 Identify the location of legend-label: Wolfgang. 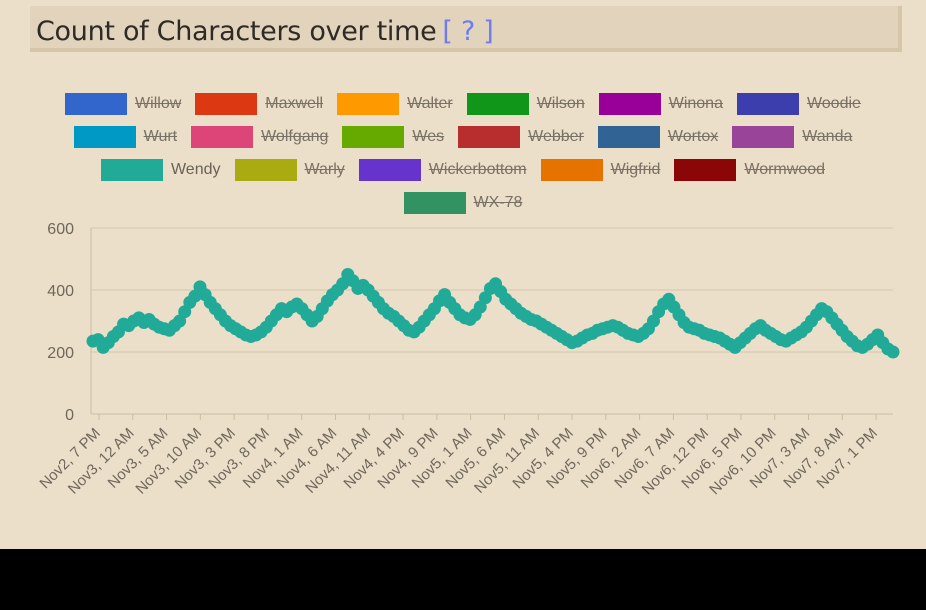
(295, 136).